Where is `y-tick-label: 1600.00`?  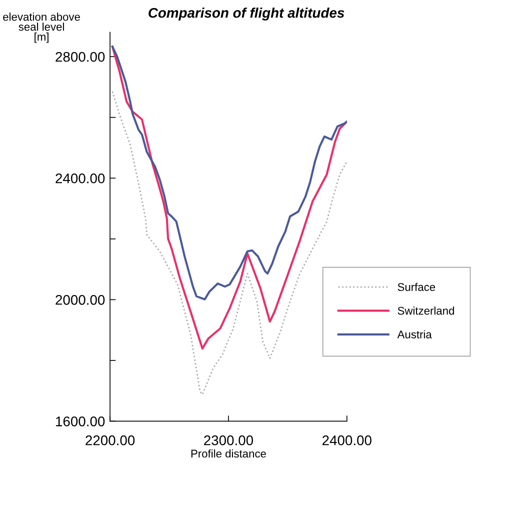
y-tick-label: 1600.00 is located at coordinates (80, 421).